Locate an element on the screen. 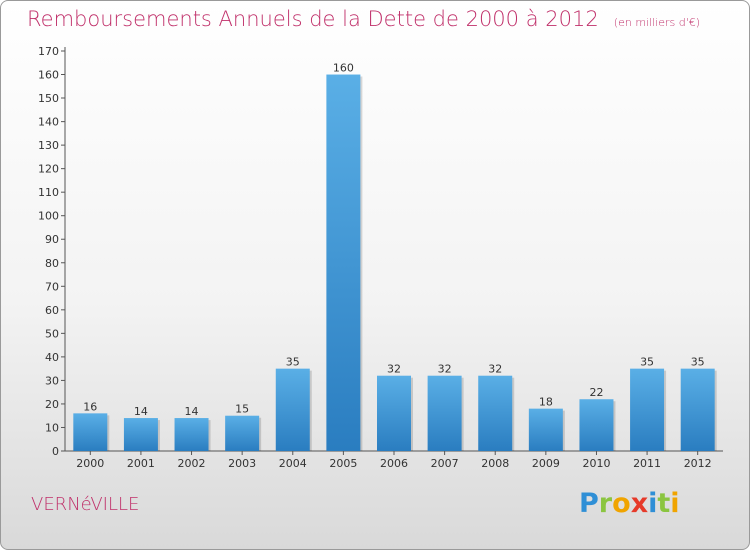  y-tick-label: 150 is located at coordinates (48, 98).